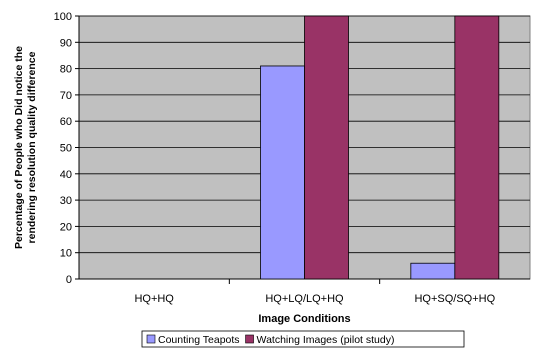 The image size is (534, 355). What do you see at coordinates (32, 147) in the screenshot?
I see `y-axis-title-line: rendering resolution quality difference` at bounding box center [32, 147].